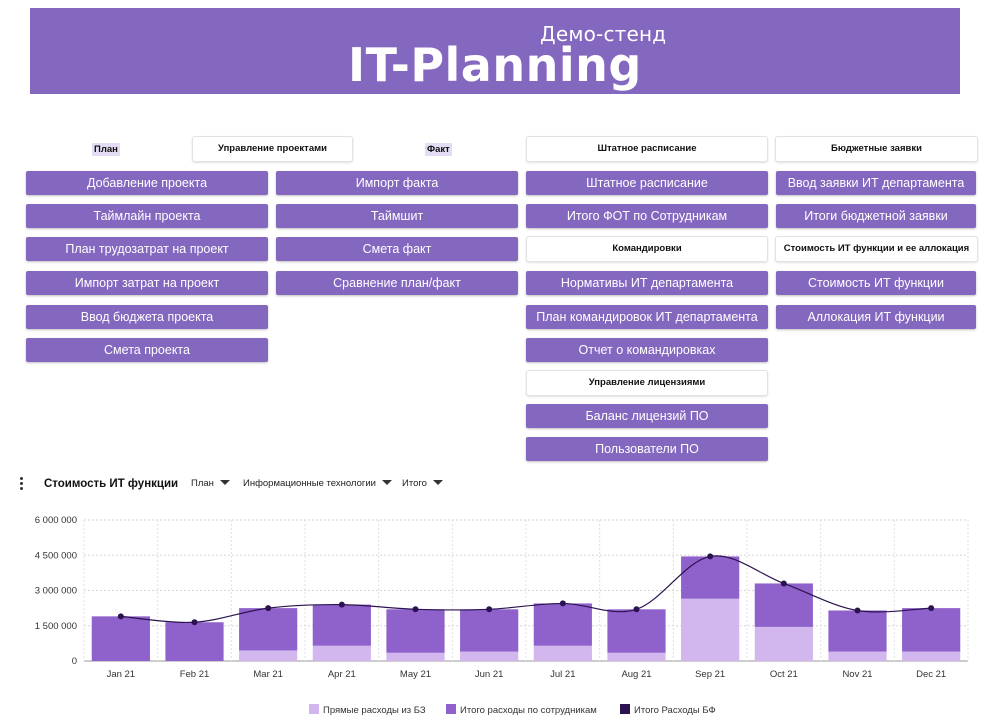  I want to click on legend-label: Итого Расходы БФ, so click(675, 710).